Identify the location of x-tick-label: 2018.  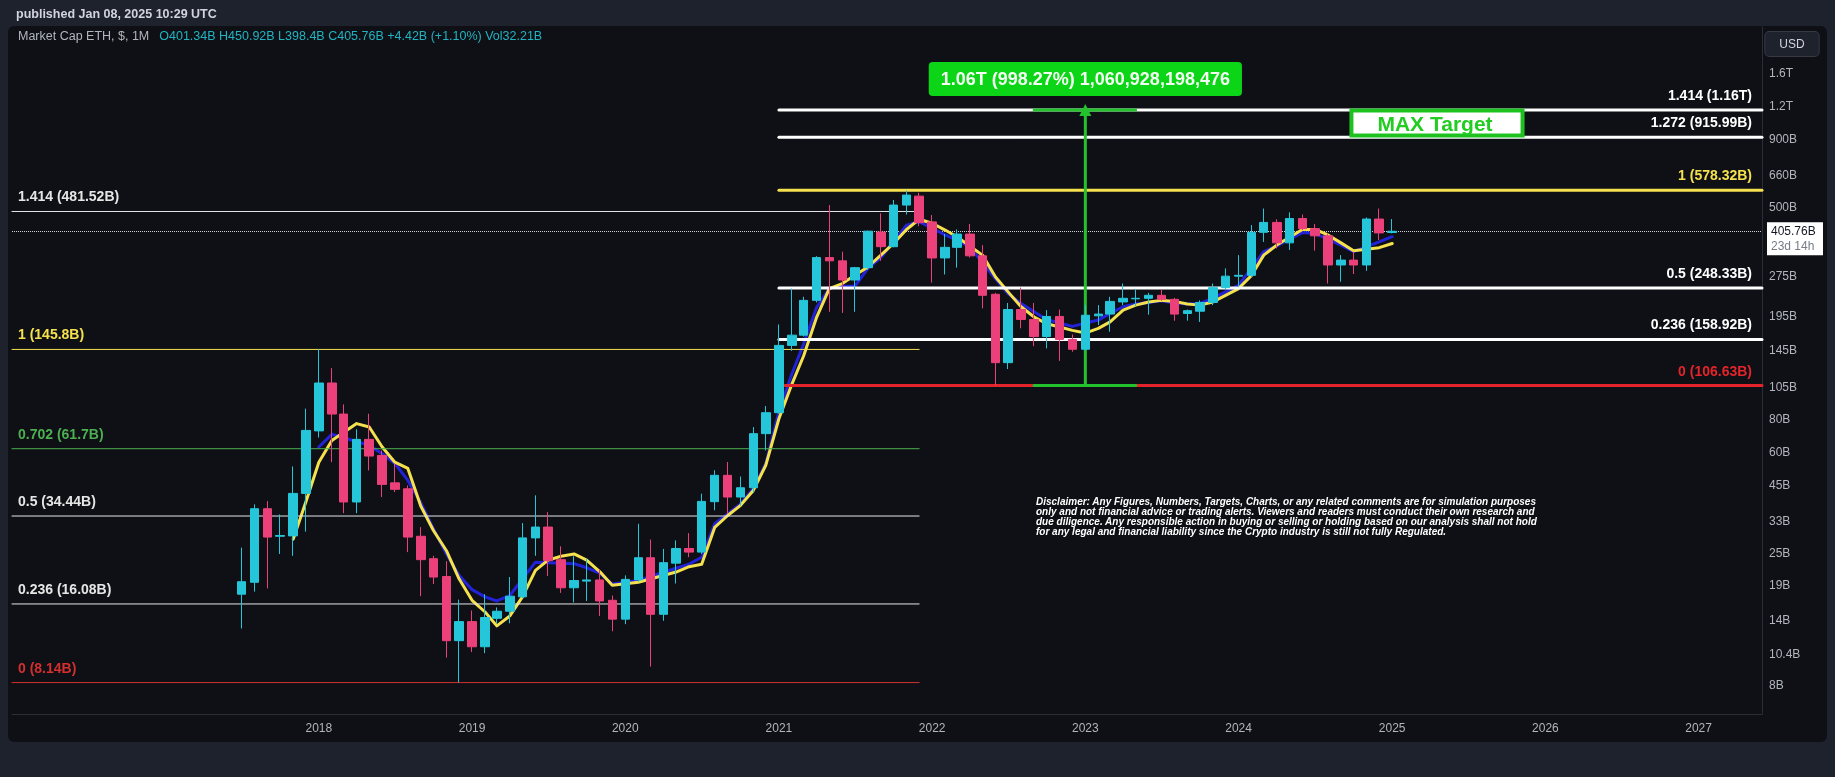
(319, 728).